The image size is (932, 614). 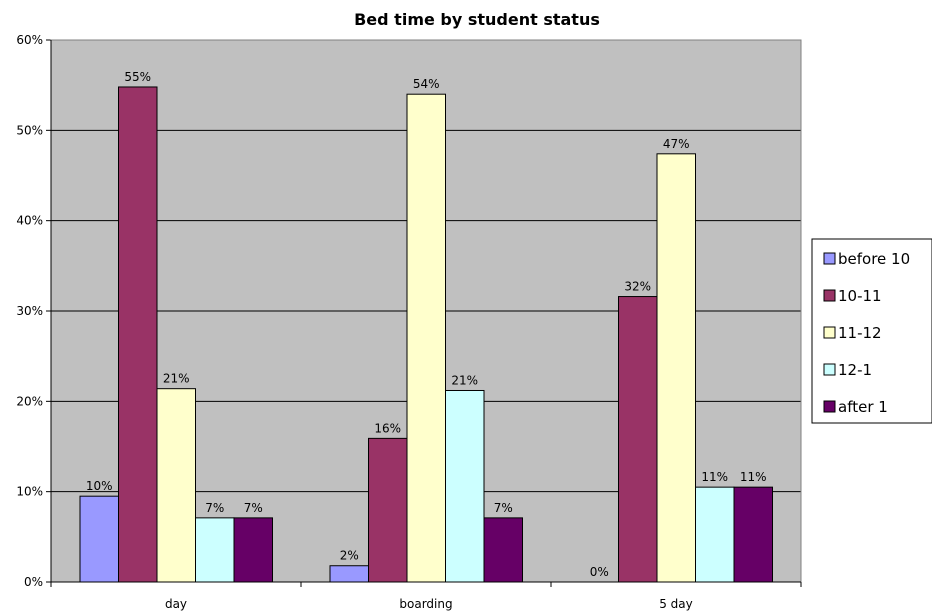 What do you see at coordinates (29, 221) in the screenshot?
I see `y-tick-label: 40%` at bounding box center [29, 221].